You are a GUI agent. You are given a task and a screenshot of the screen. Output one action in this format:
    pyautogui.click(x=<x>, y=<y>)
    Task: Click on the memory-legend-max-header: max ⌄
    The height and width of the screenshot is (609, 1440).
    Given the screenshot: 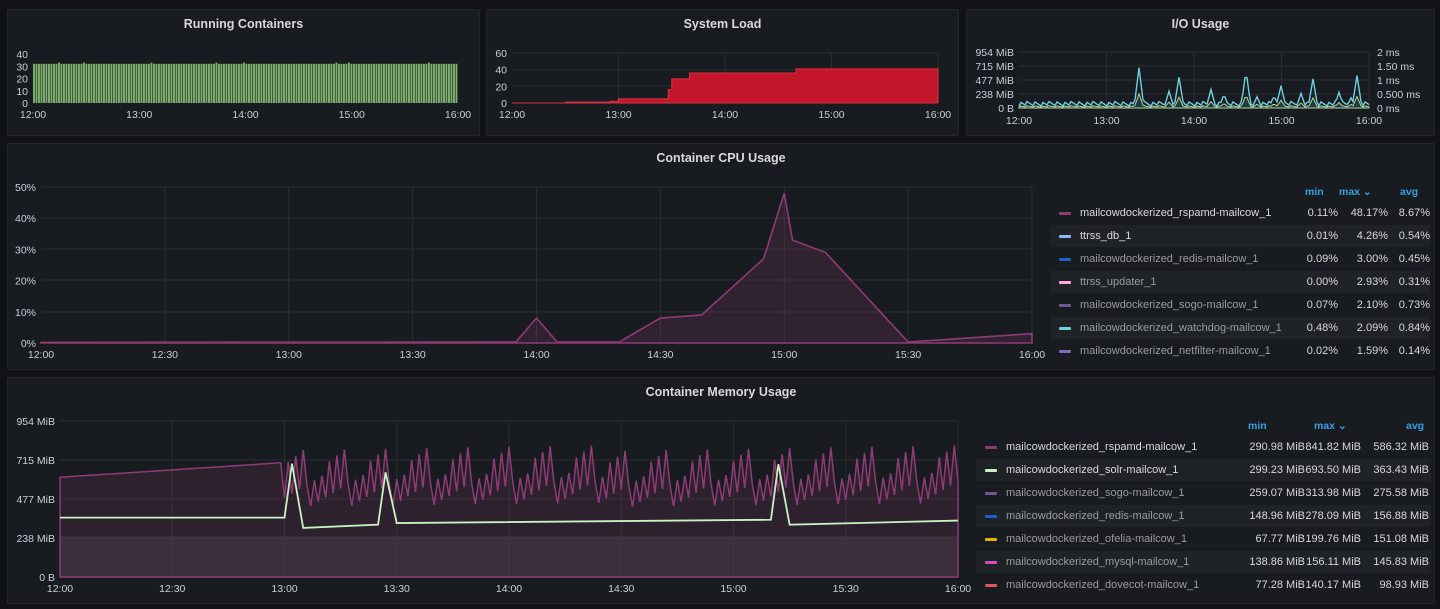 What is the action you would take?
    pyautogui.click(x=1330, y=426)
    